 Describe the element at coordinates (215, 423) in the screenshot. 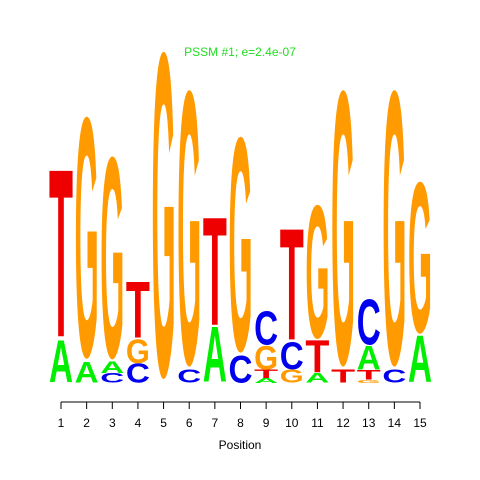

I see `x-tick-label: 7` at that location.